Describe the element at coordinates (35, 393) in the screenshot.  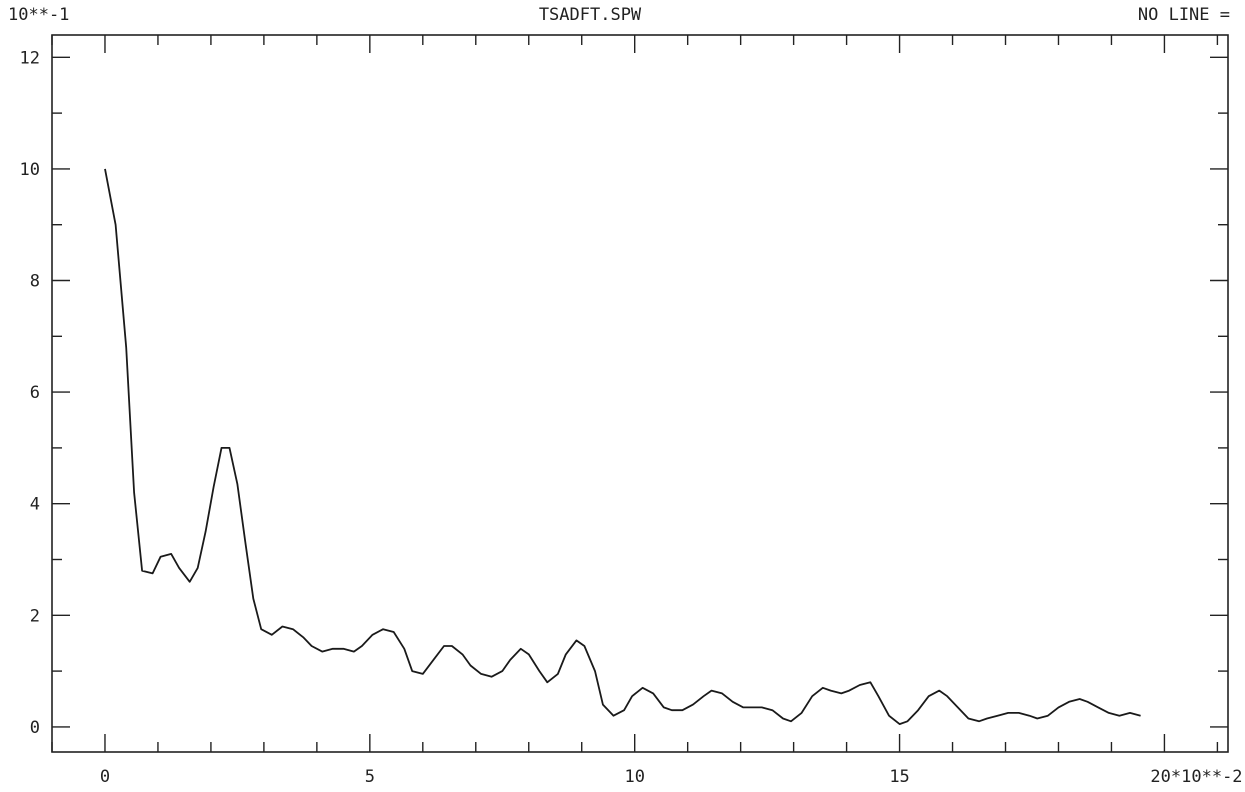
I see `y-tick-label: 6` at that location.